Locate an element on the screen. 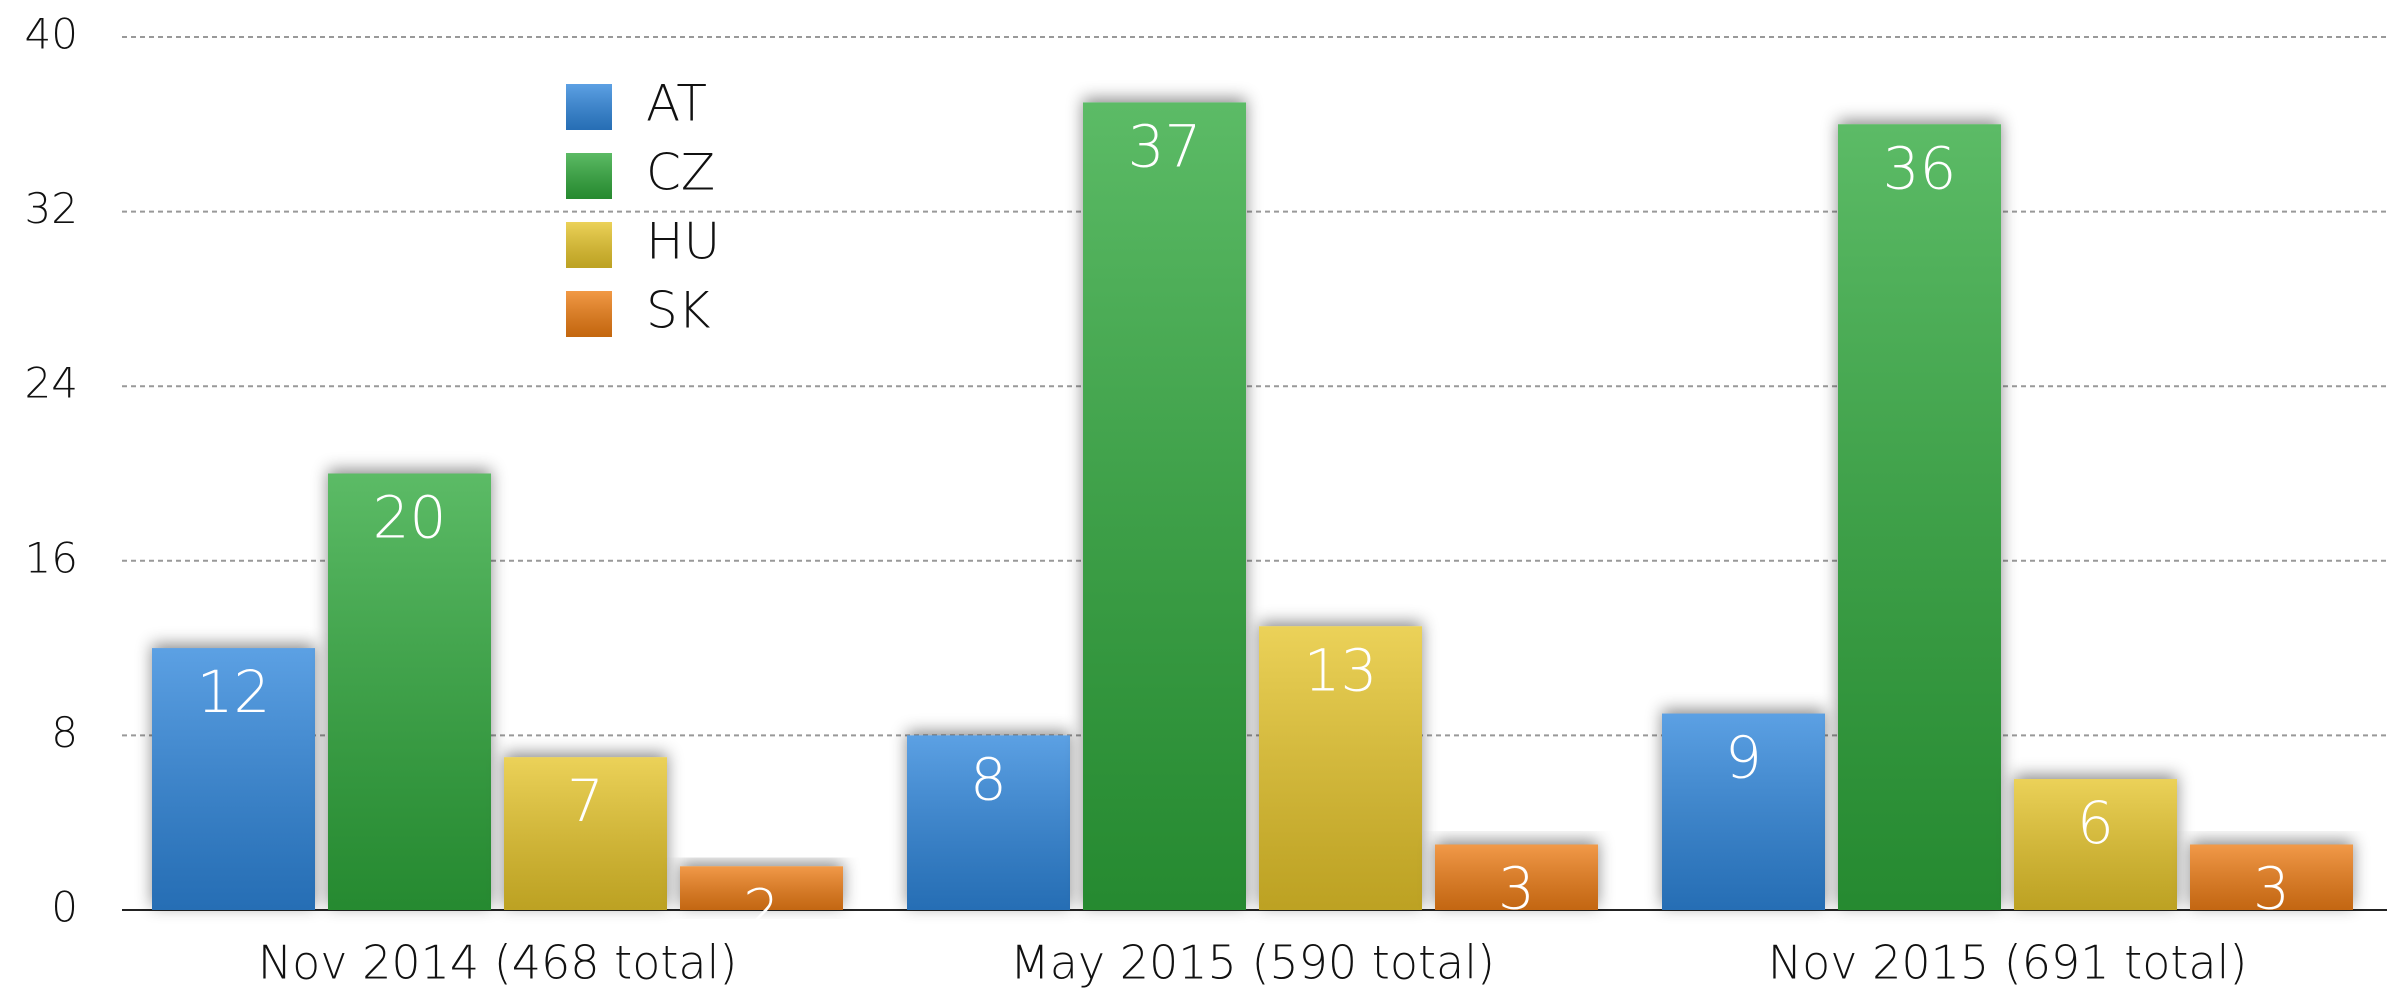 The width and height of the screenshot is (2387, 993). value-label: 2 is located at coordinates (761, 910).